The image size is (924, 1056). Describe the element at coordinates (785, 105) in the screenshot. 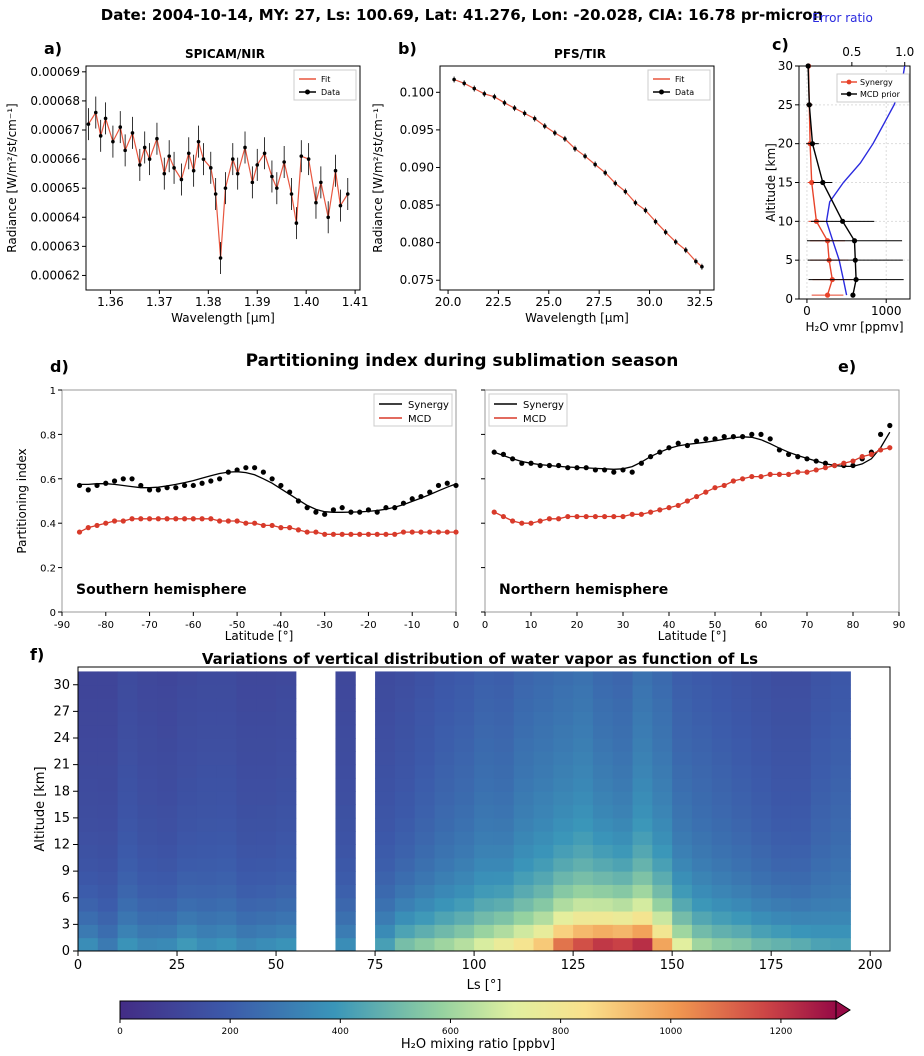

I see `y-tick-label: 25` at that location.